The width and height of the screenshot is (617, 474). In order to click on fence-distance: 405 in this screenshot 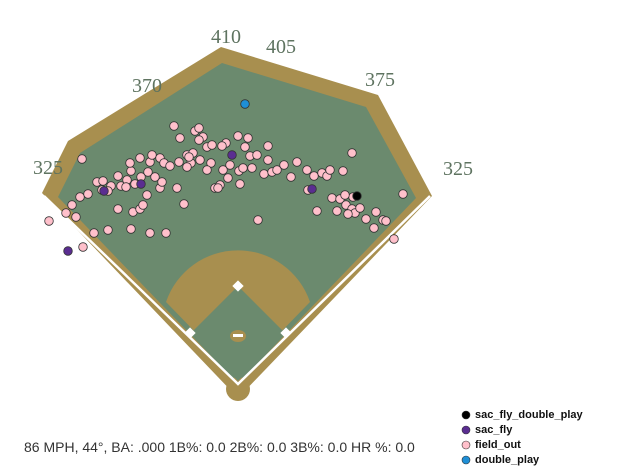, I will do `click(281, 47)`.